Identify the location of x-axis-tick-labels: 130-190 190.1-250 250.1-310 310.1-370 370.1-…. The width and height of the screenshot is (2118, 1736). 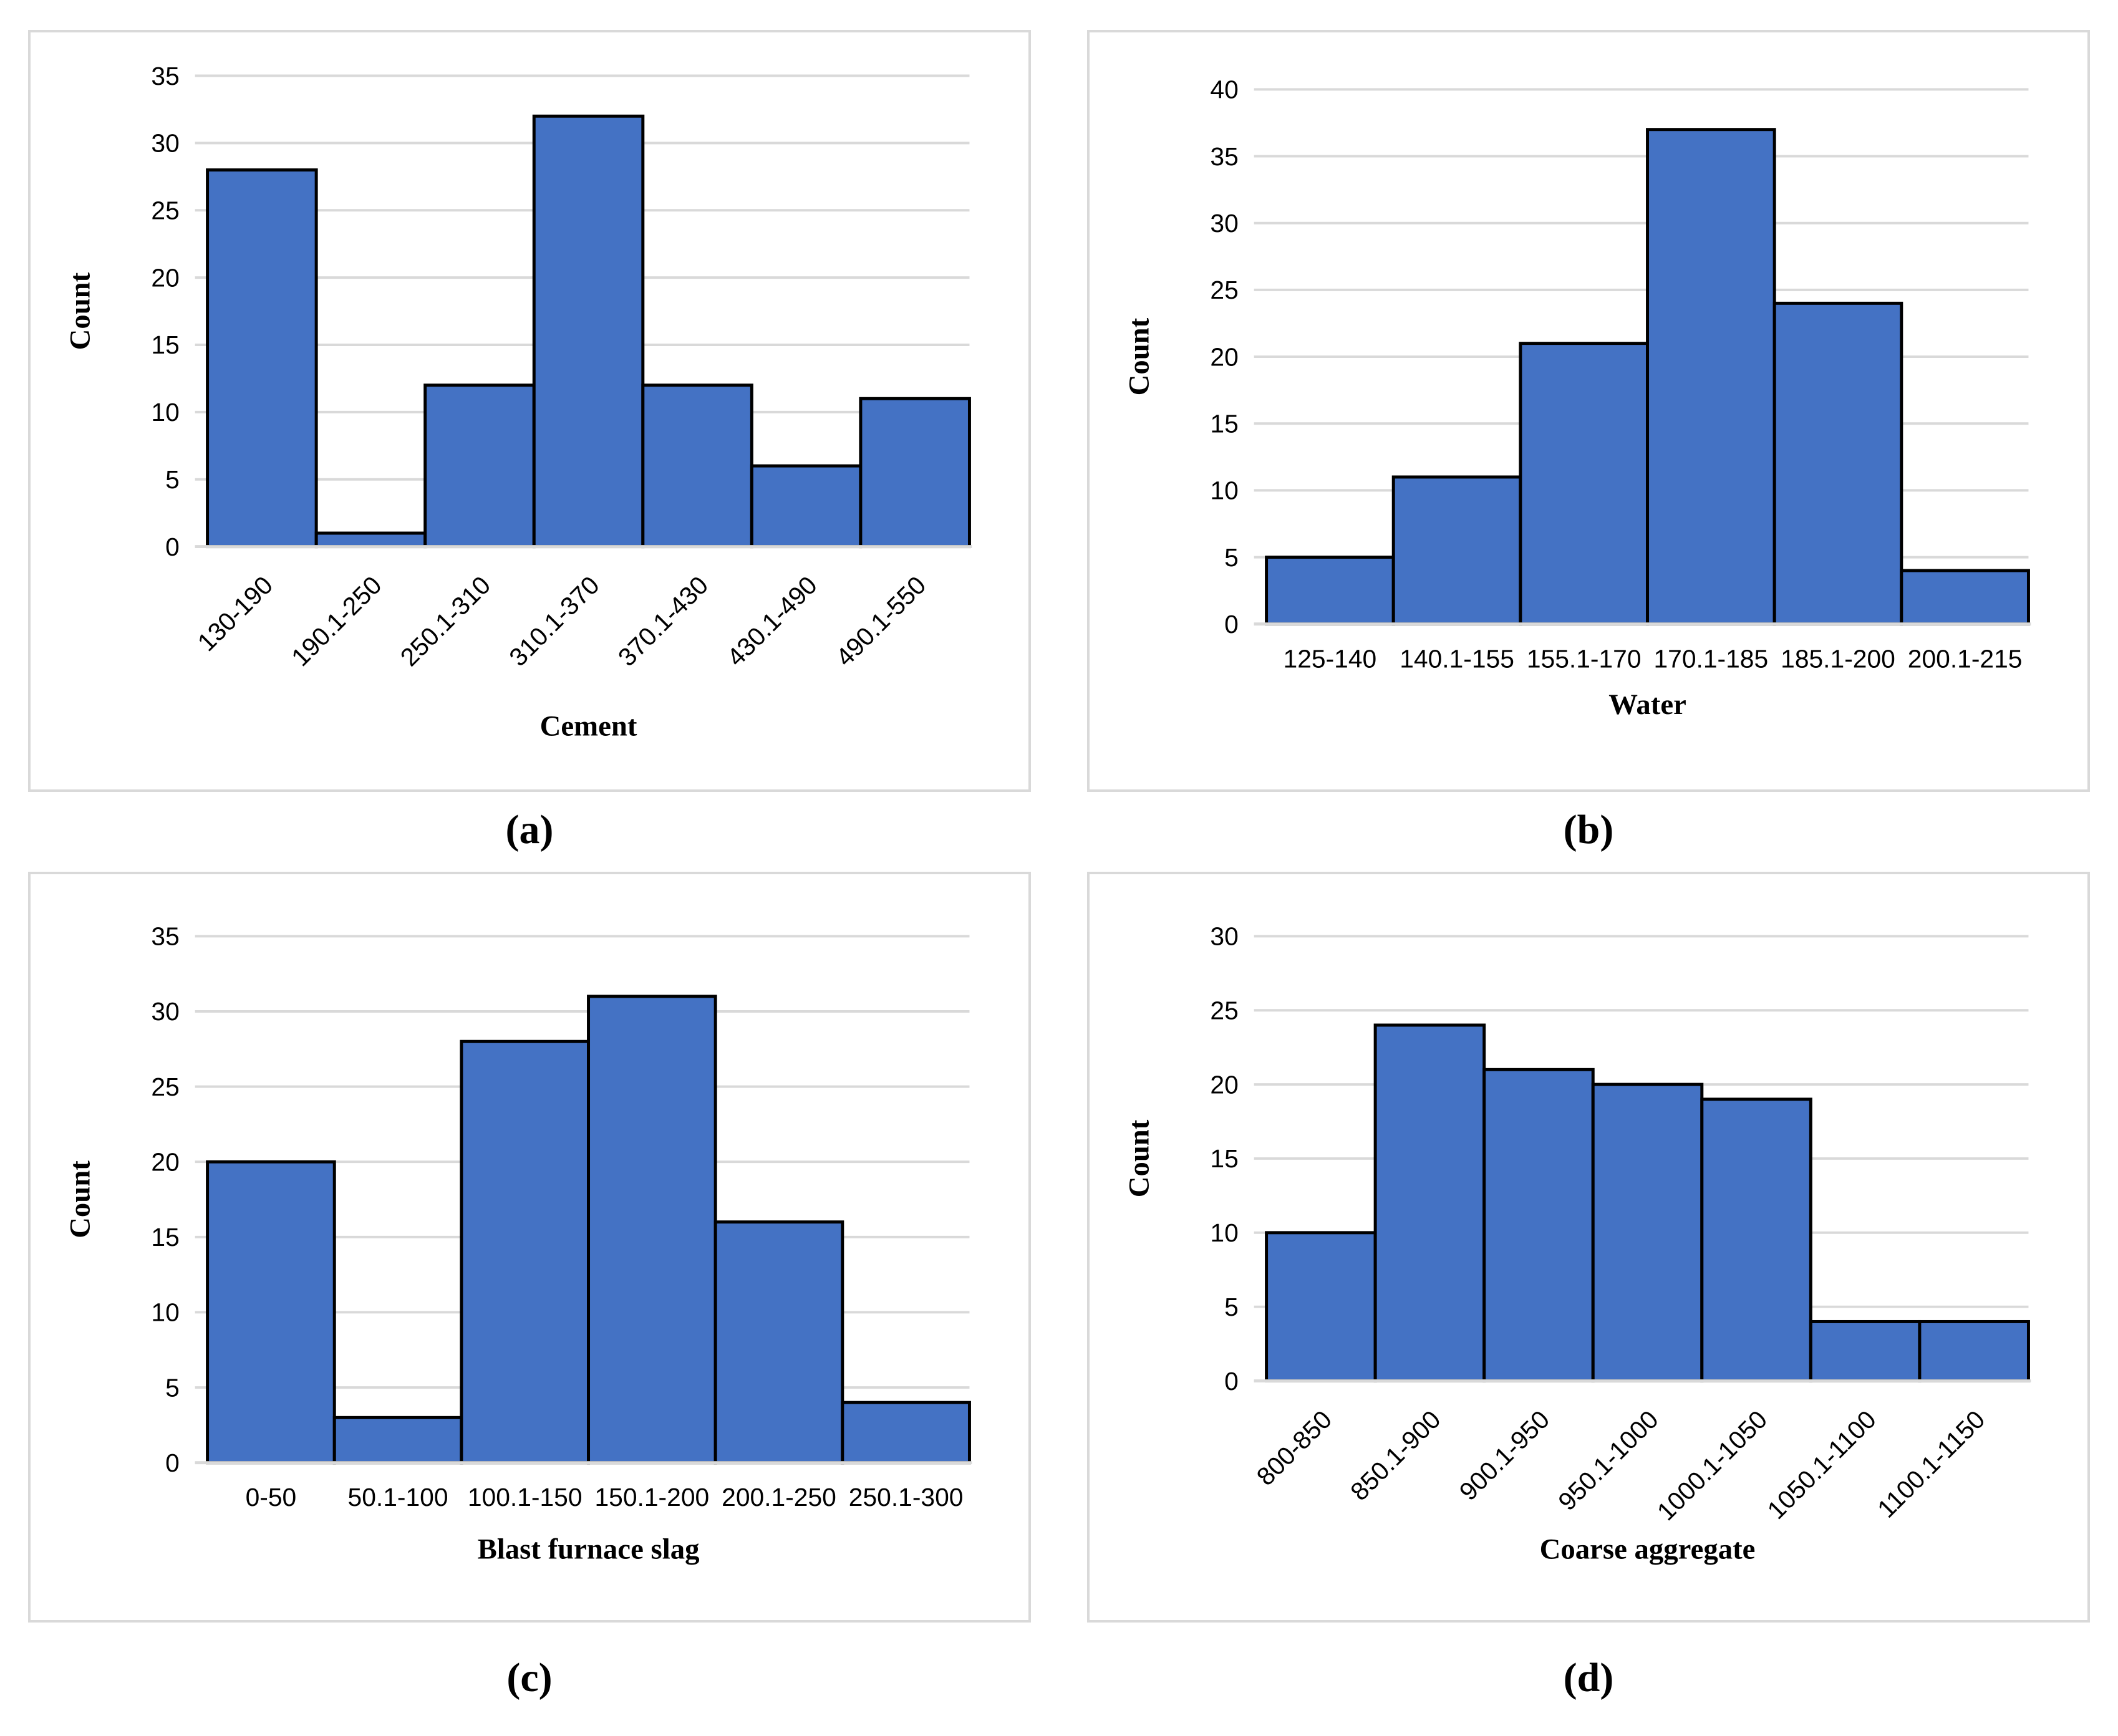
(562, 621).